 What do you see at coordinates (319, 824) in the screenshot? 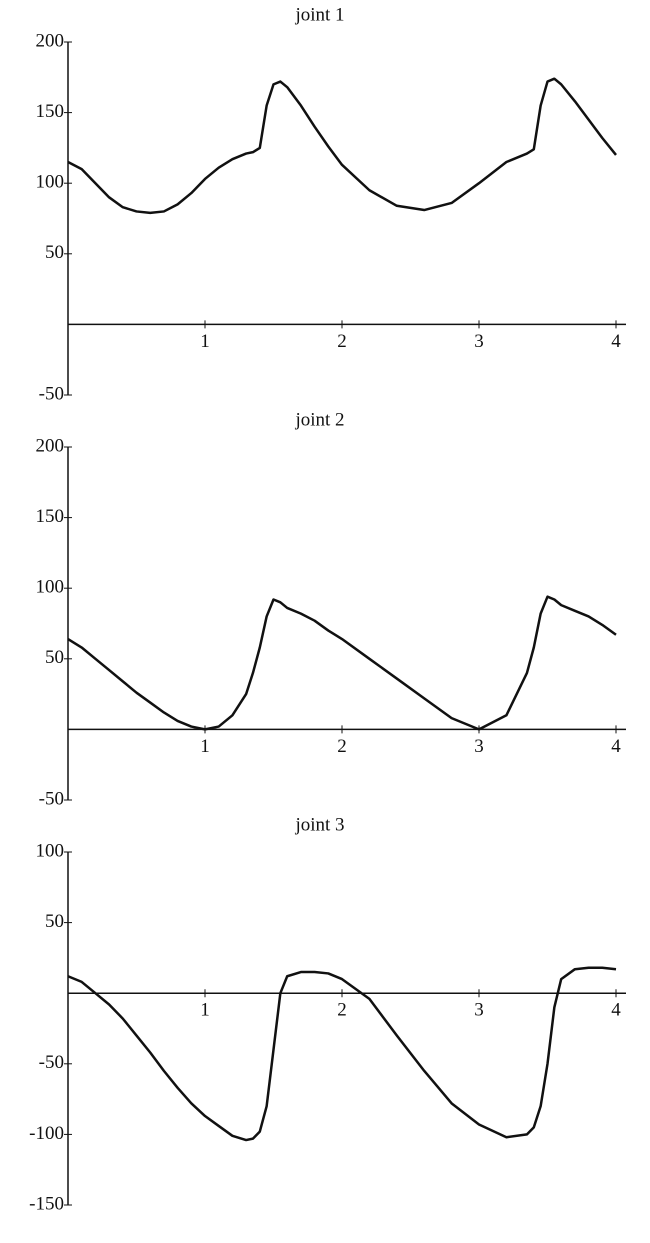
I see `chart-title: joint 3` at bounding box center [319, 824].